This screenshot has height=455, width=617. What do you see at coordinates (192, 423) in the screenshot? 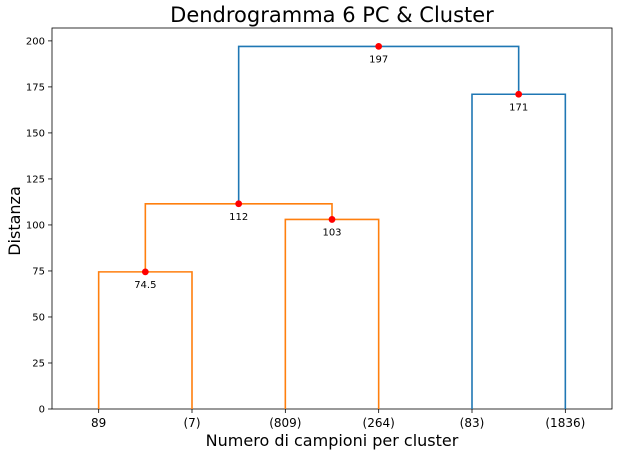
I see `leaf-label: (7)` at bounding box center [192, 423].